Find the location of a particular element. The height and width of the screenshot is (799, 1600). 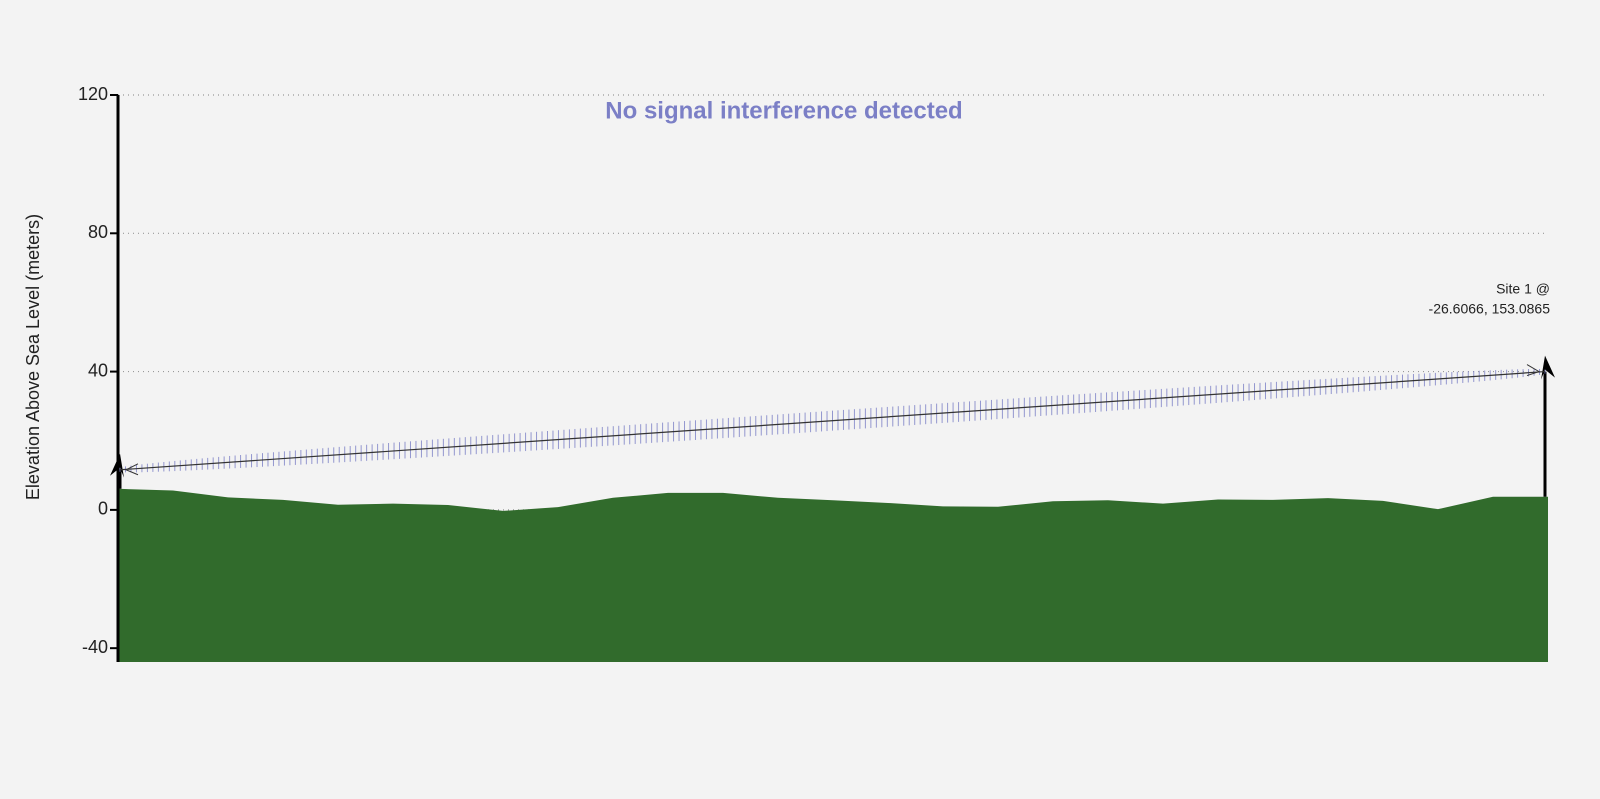

site-label: Site 1 @ is located at coordinates (1523, 289).